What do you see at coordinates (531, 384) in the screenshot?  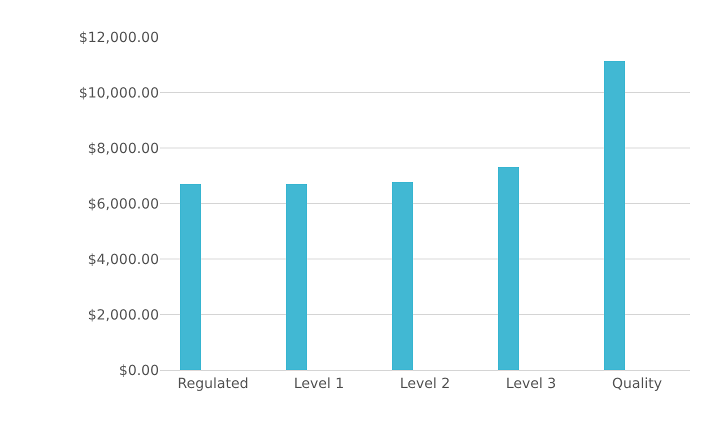 I see `x-tick-label: Level 3` at bounding box center [531, 384].